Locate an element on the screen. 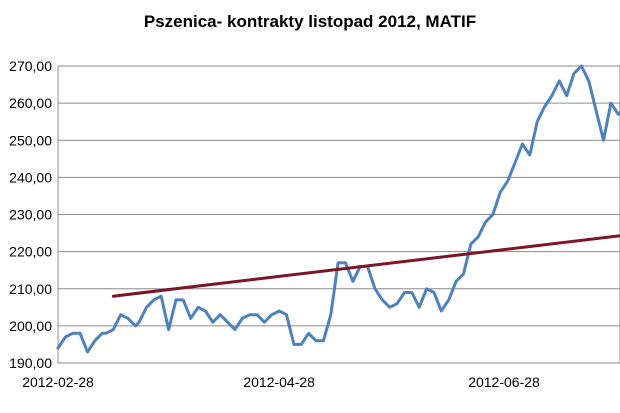  y-tick-label: 210,00 is located at coordinates (30, 289).